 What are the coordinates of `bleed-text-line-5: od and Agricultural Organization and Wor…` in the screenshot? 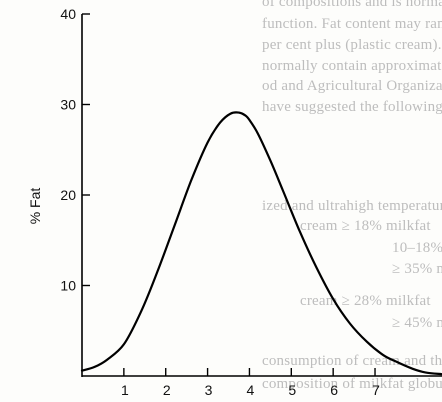 It's located at (352, 86).